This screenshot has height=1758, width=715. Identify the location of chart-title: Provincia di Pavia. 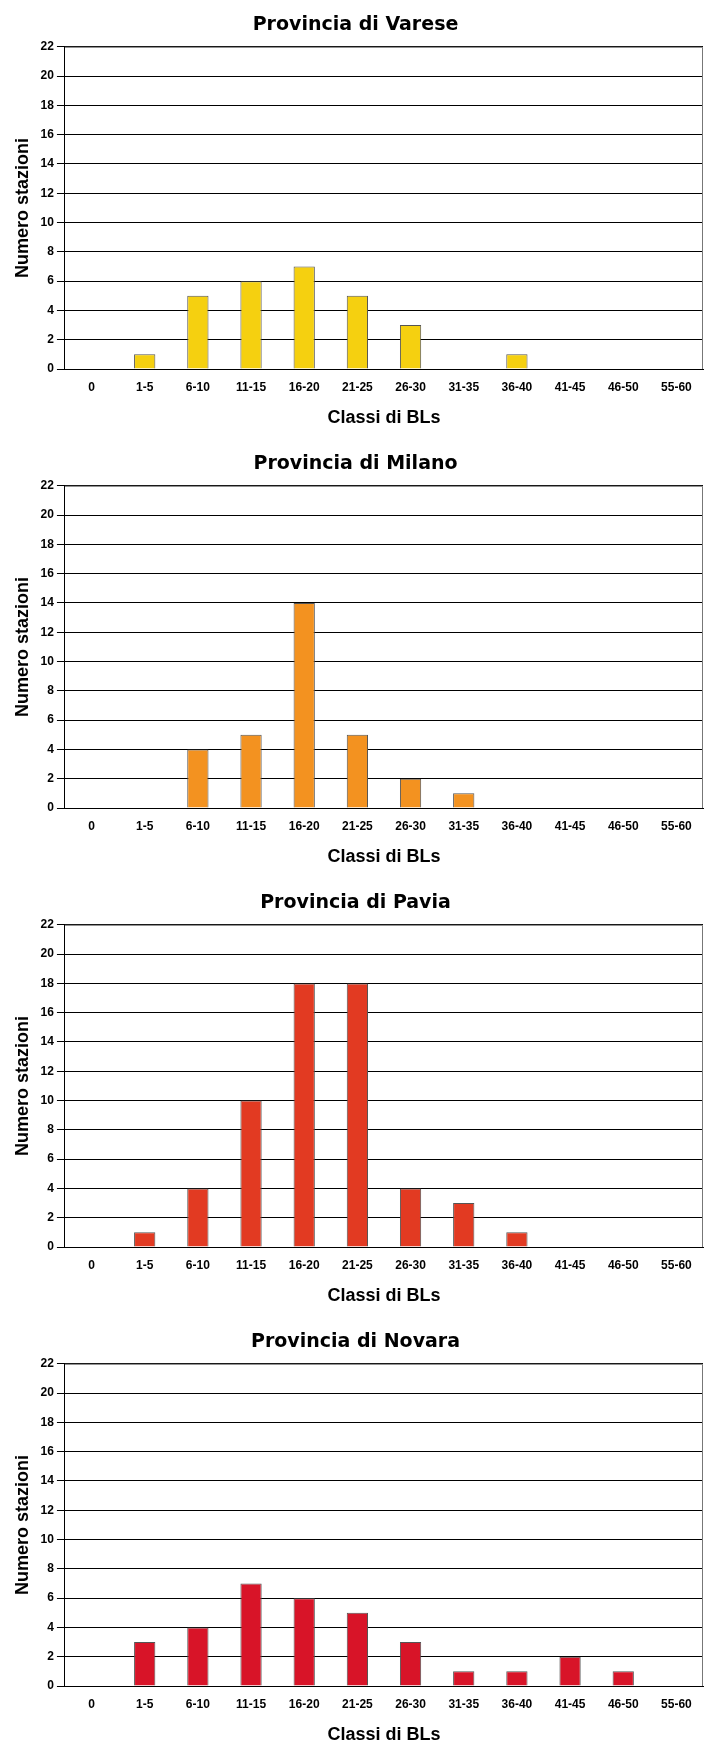
(355, 901).